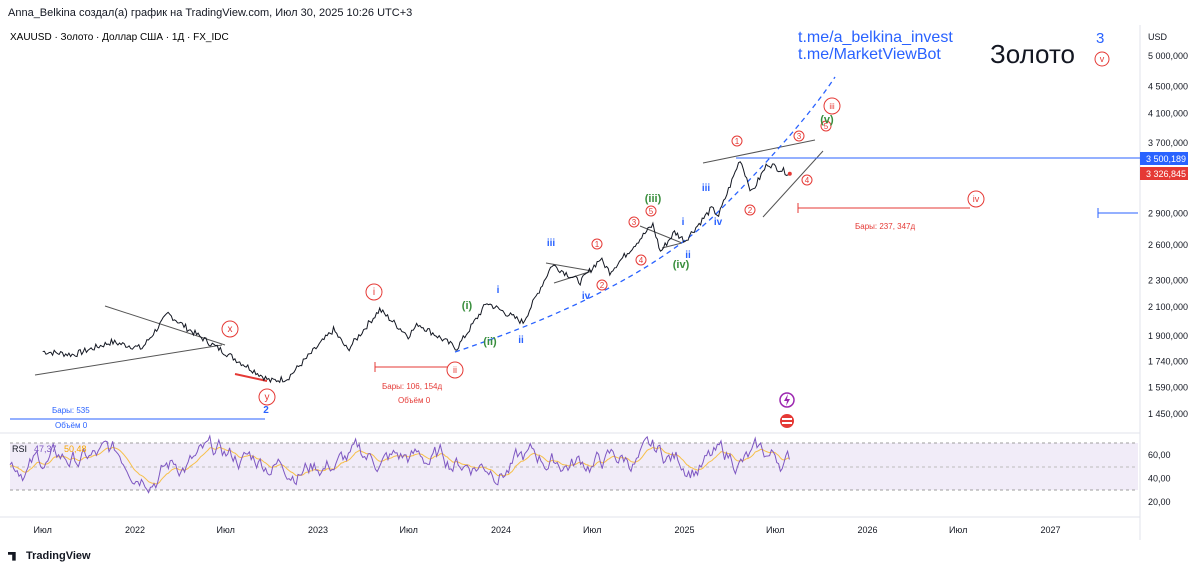  What do you see at coordinates (1168, 214) in the screenshot?
I see `price-tick-4: 2 900,000` at bounding box center [1168, 214].